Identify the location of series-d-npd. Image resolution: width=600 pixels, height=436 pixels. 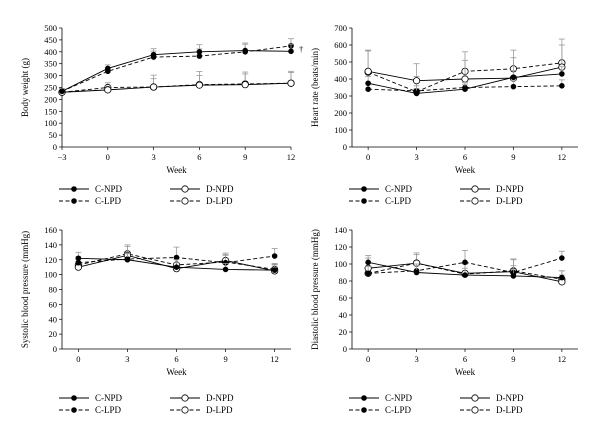
(176, 84).